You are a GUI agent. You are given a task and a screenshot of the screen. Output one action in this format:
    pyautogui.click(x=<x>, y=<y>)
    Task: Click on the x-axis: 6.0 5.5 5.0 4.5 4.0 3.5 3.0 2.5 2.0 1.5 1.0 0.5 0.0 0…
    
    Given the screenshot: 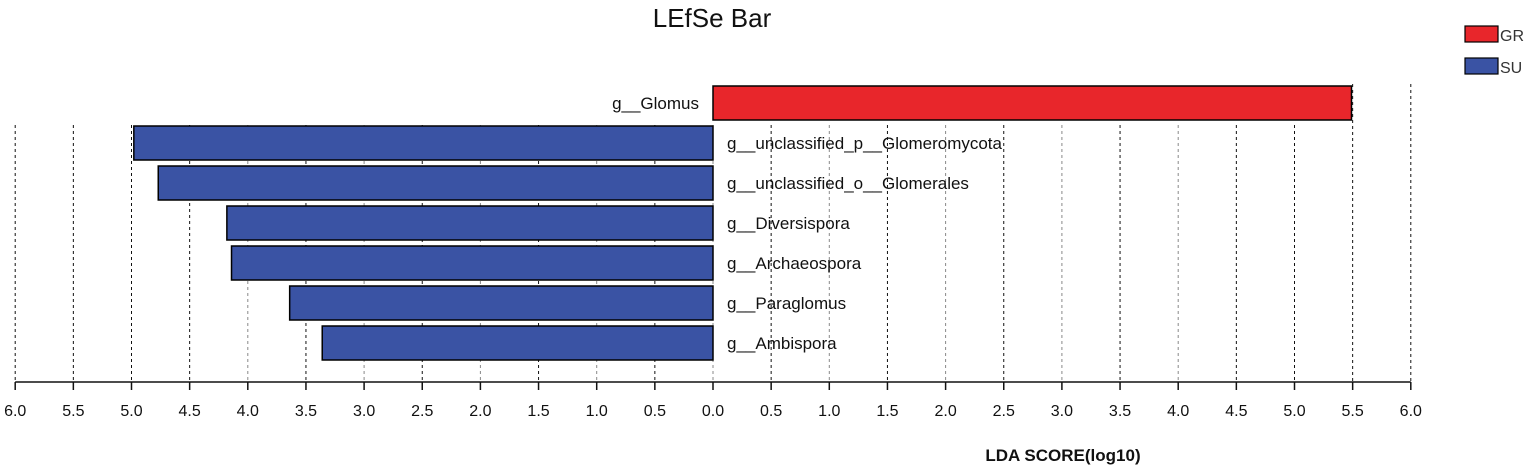 What is the action you would take?
    pyautogui.click(x=713, y=400)
    